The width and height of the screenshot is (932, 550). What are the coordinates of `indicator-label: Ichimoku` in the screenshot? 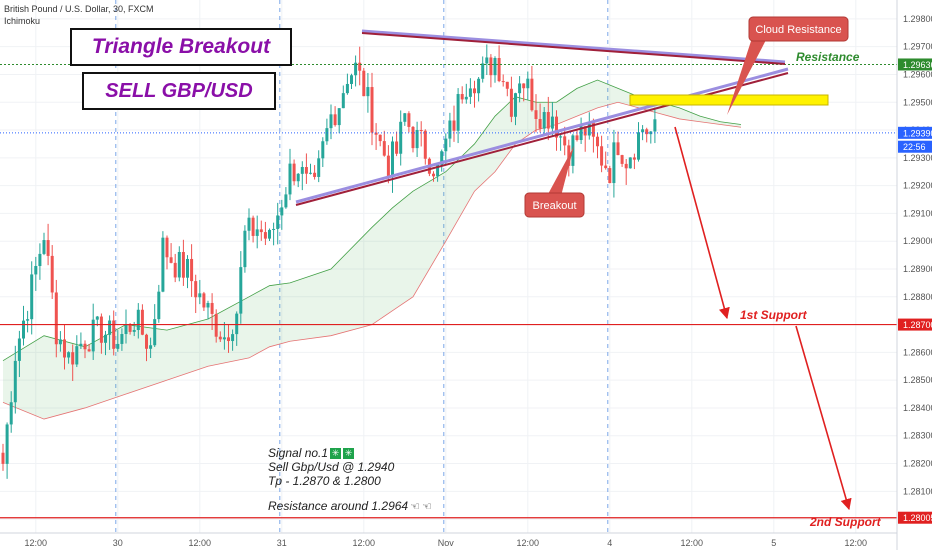 It's located at (22, 21).